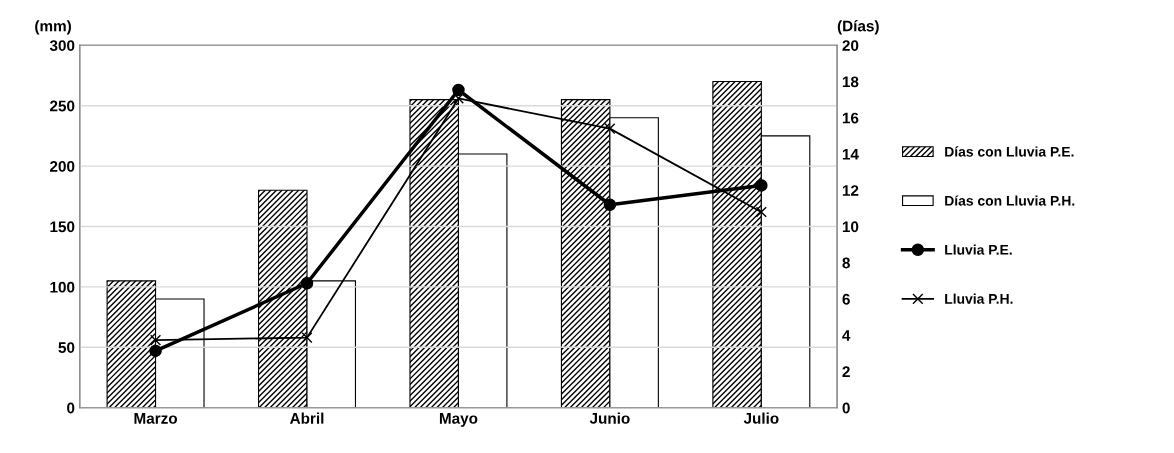  I want to click on legend-label: Lluvia P.E., so click(978, 249).